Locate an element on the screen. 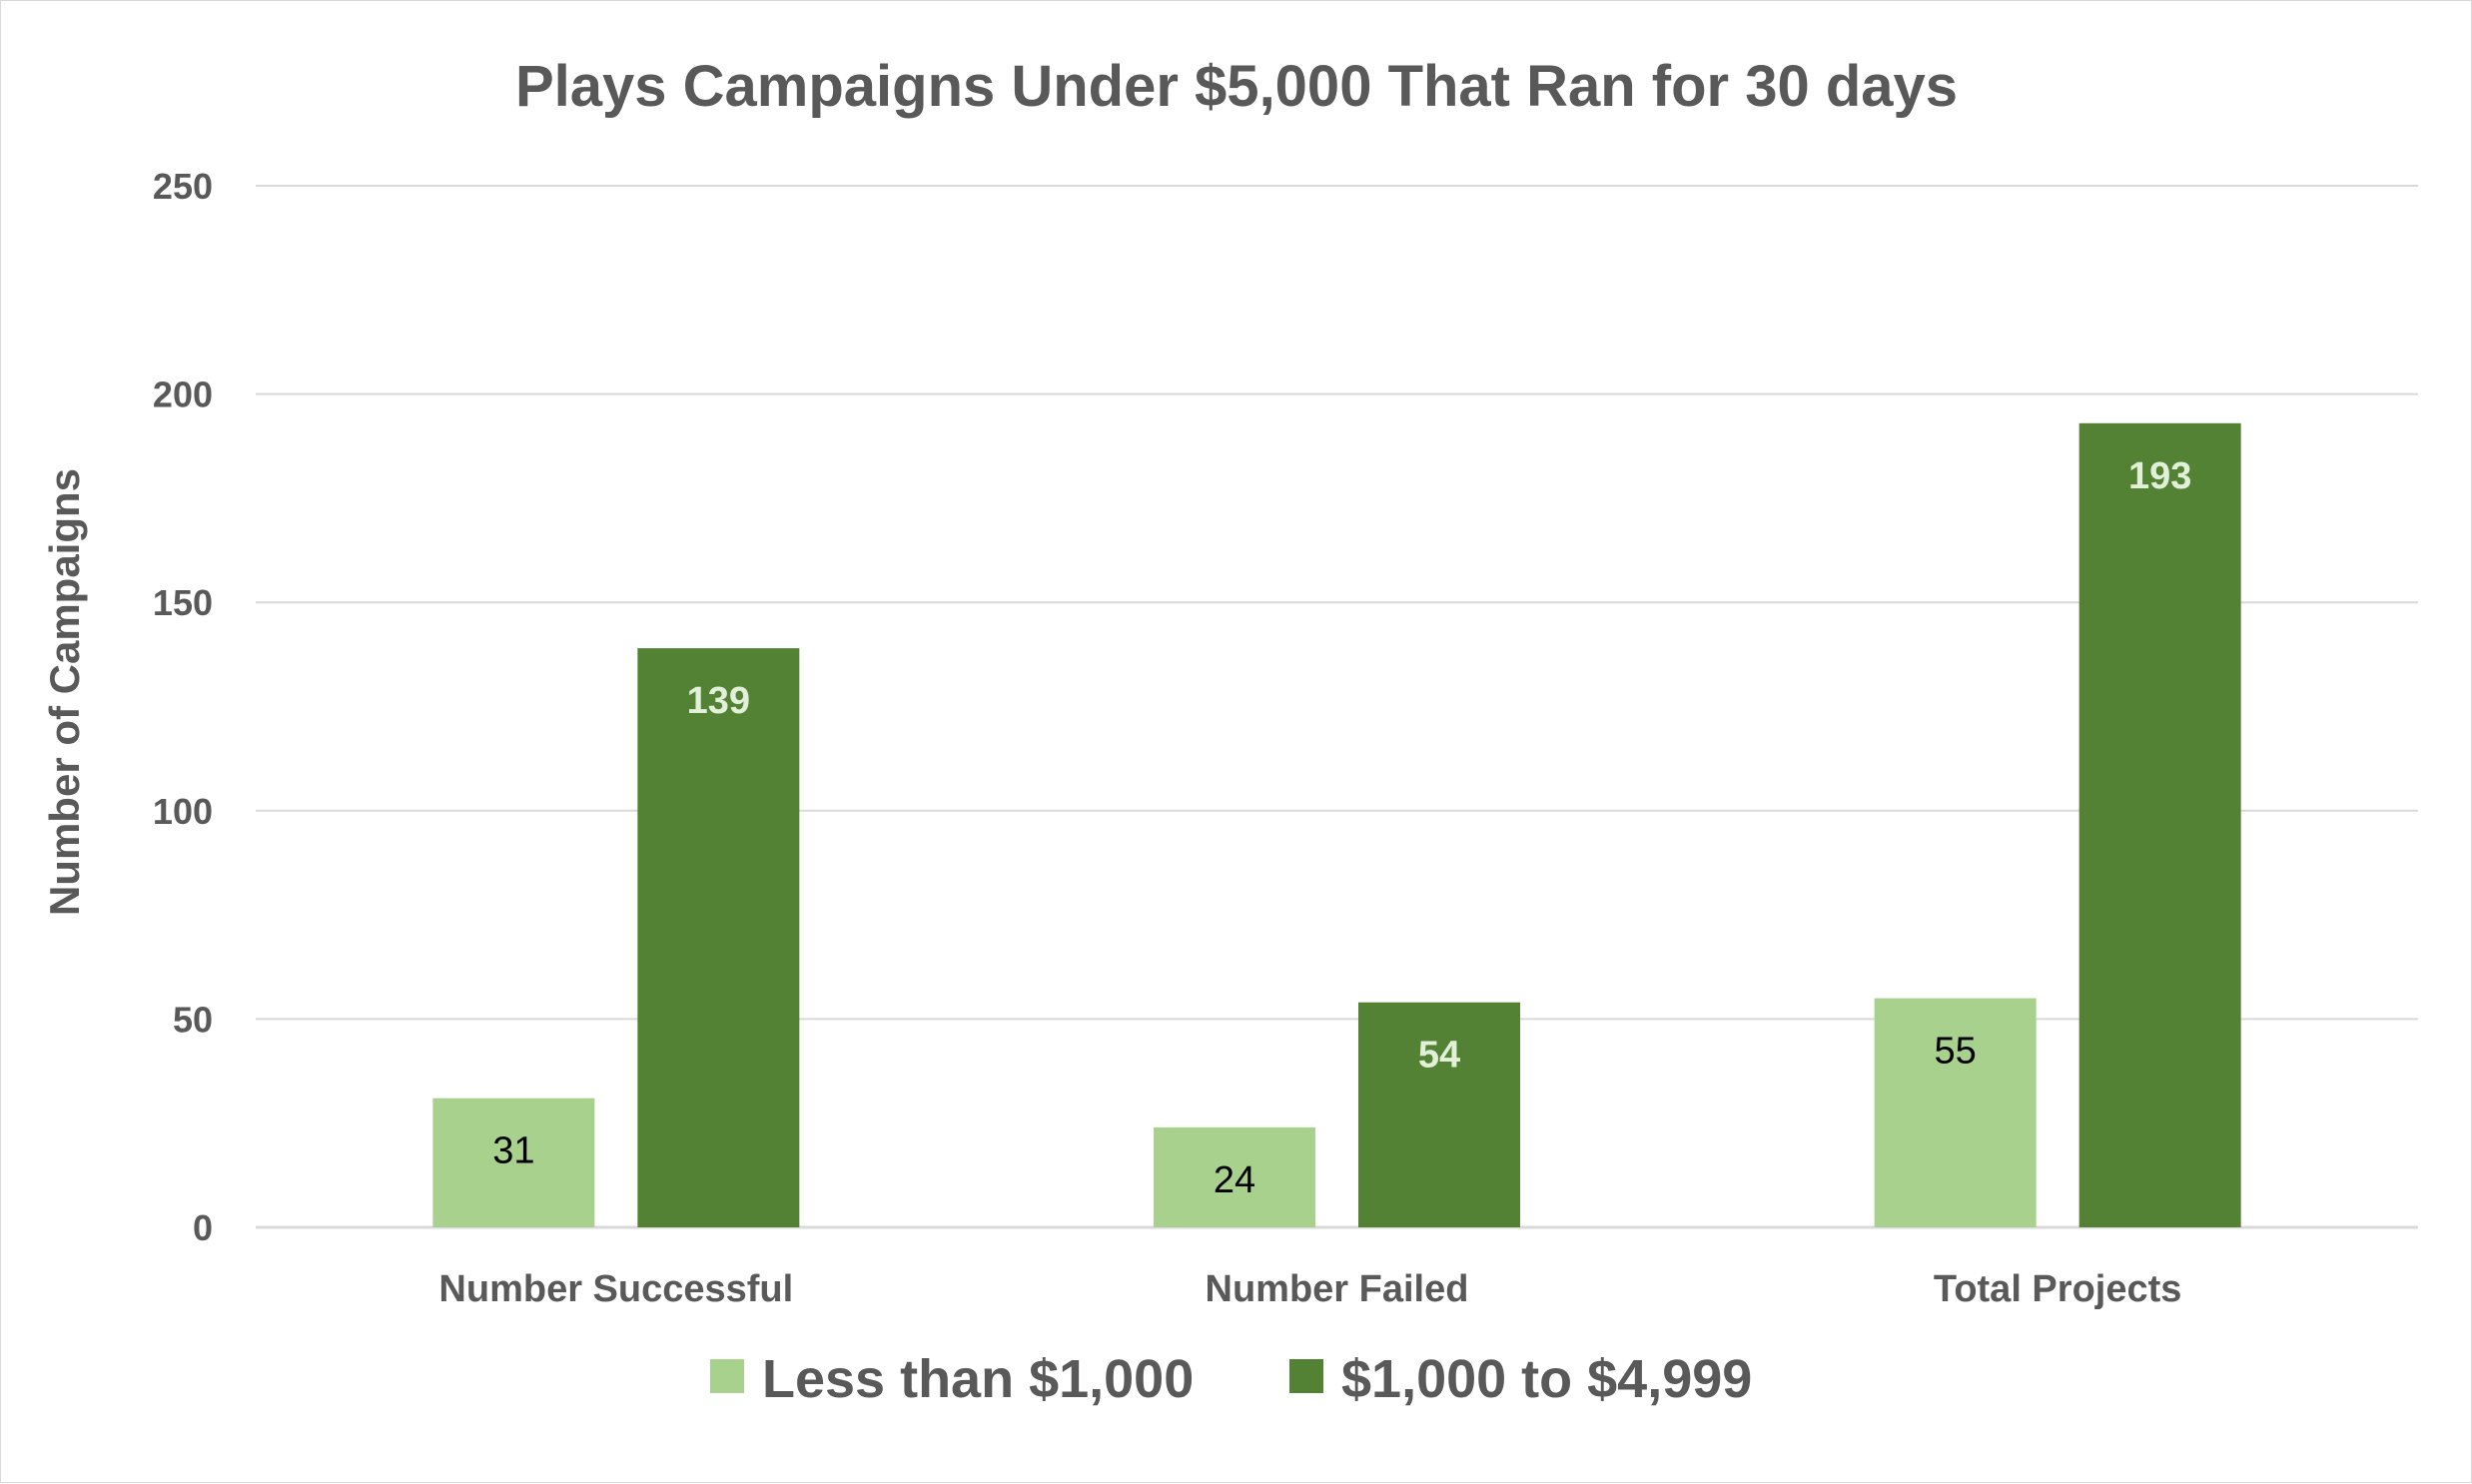 The height and width of the screenshot is (1484, 2472). category-label: Number Failed is located at coordinates (1337, 1289).